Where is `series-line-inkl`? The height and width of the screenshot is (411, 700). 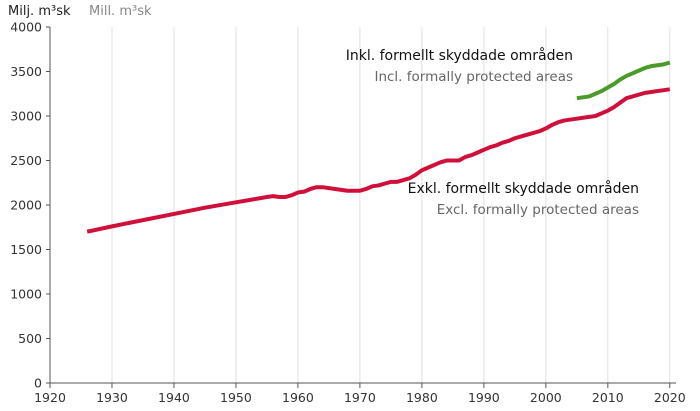 series-line-inkl is located at coordinates (623, 80).